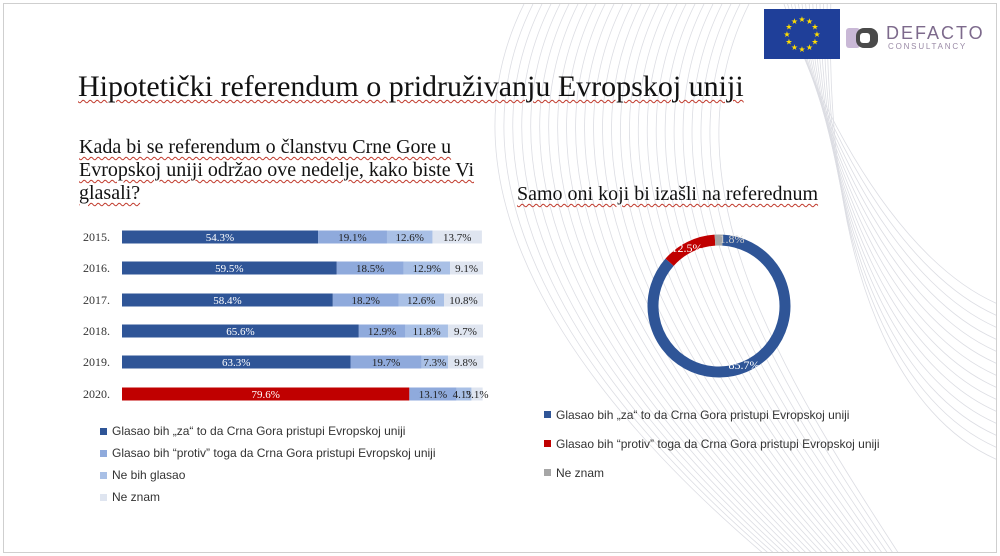 The width and height of the screenshot is (1000, 556). I want to click on data-label: 63.3%, so click(236, 363).